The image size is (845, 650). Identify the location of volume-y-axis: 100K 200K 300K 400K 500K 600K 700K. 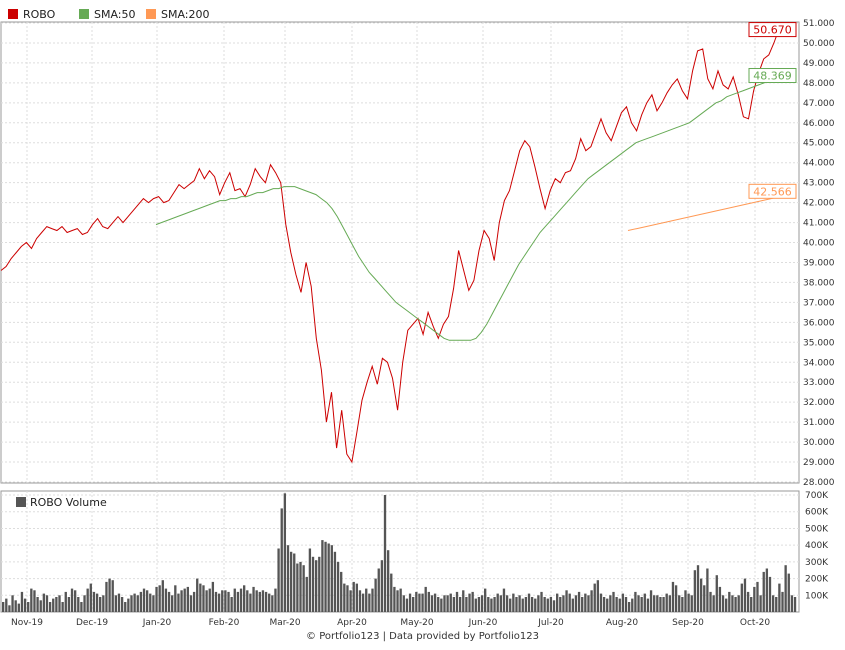
(817, 546).